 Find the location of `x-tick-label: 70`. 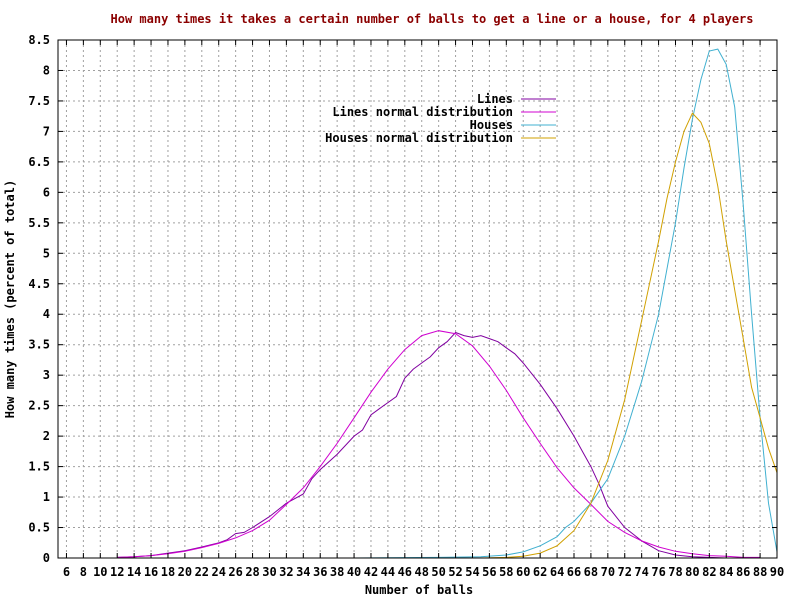

x-tick-label: 70 is located at coordinates (608, 572).